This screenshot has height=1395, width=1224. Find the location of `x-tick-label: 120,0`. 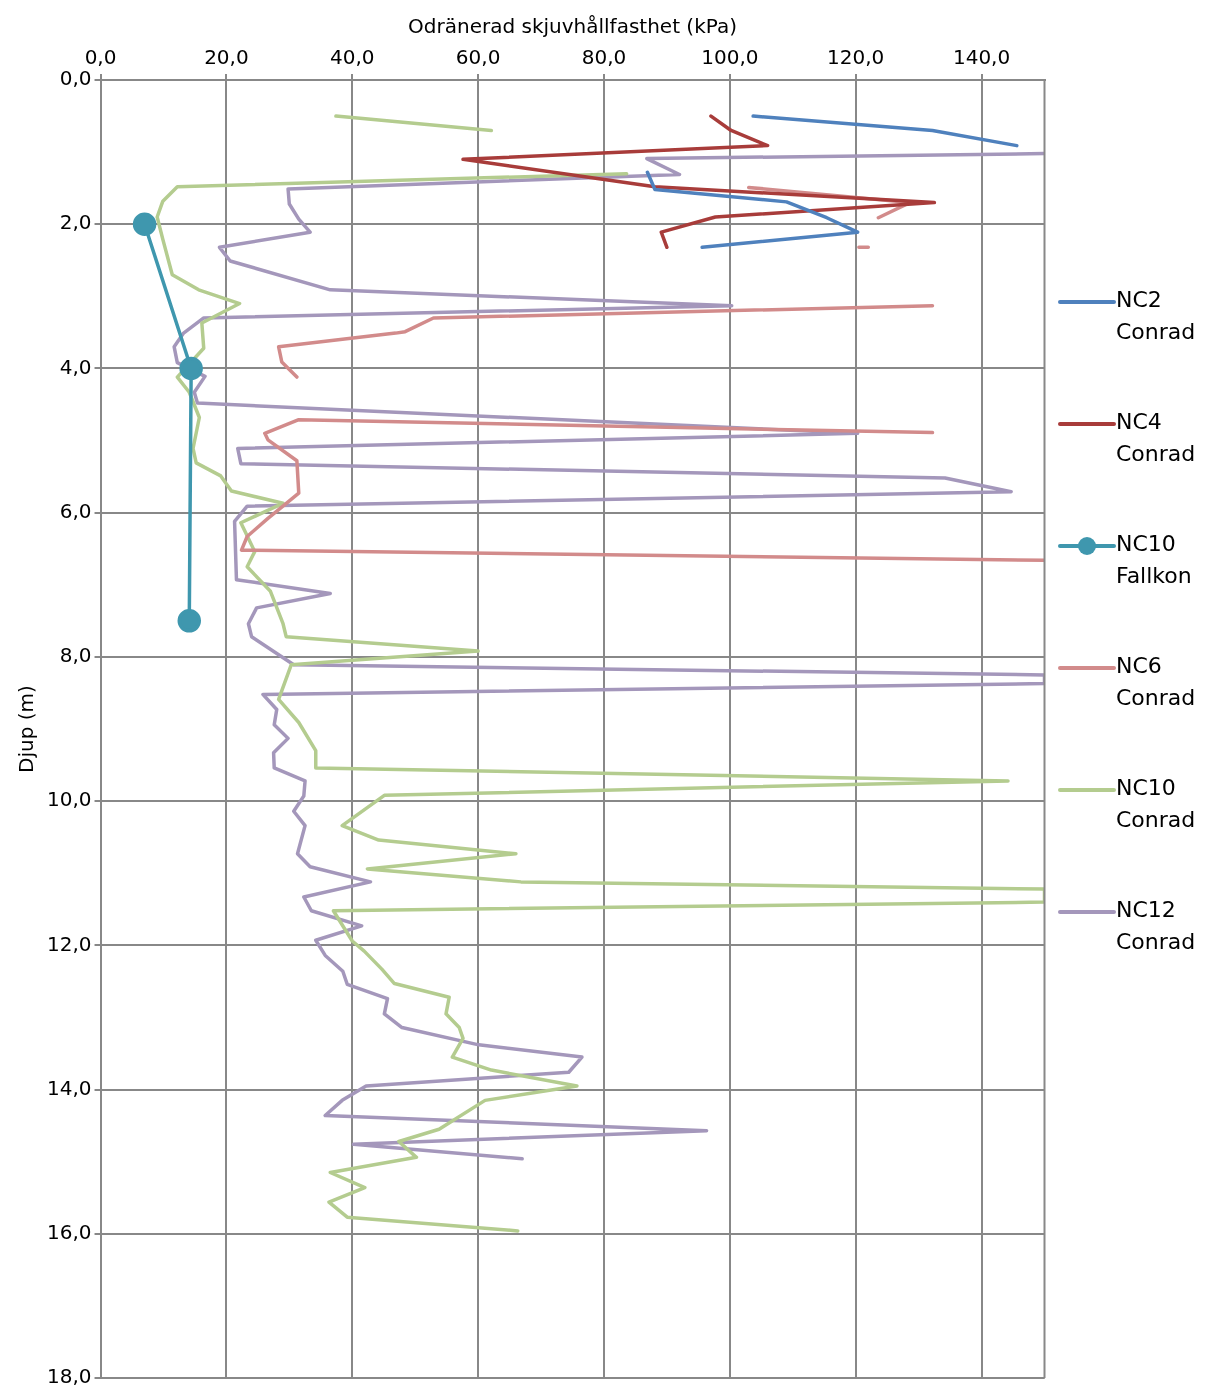

x-tick-label: 120,0 is located at coordinates (856, 57).